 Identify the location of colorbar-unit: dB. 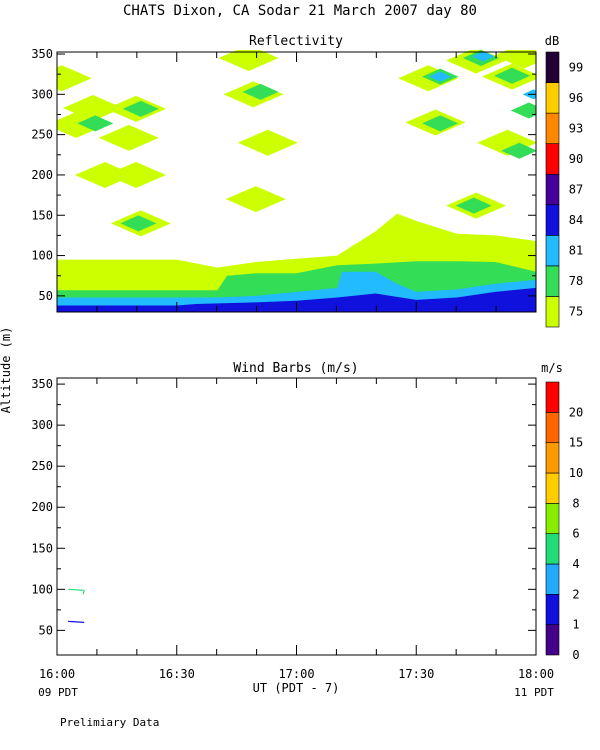
(552, 41).